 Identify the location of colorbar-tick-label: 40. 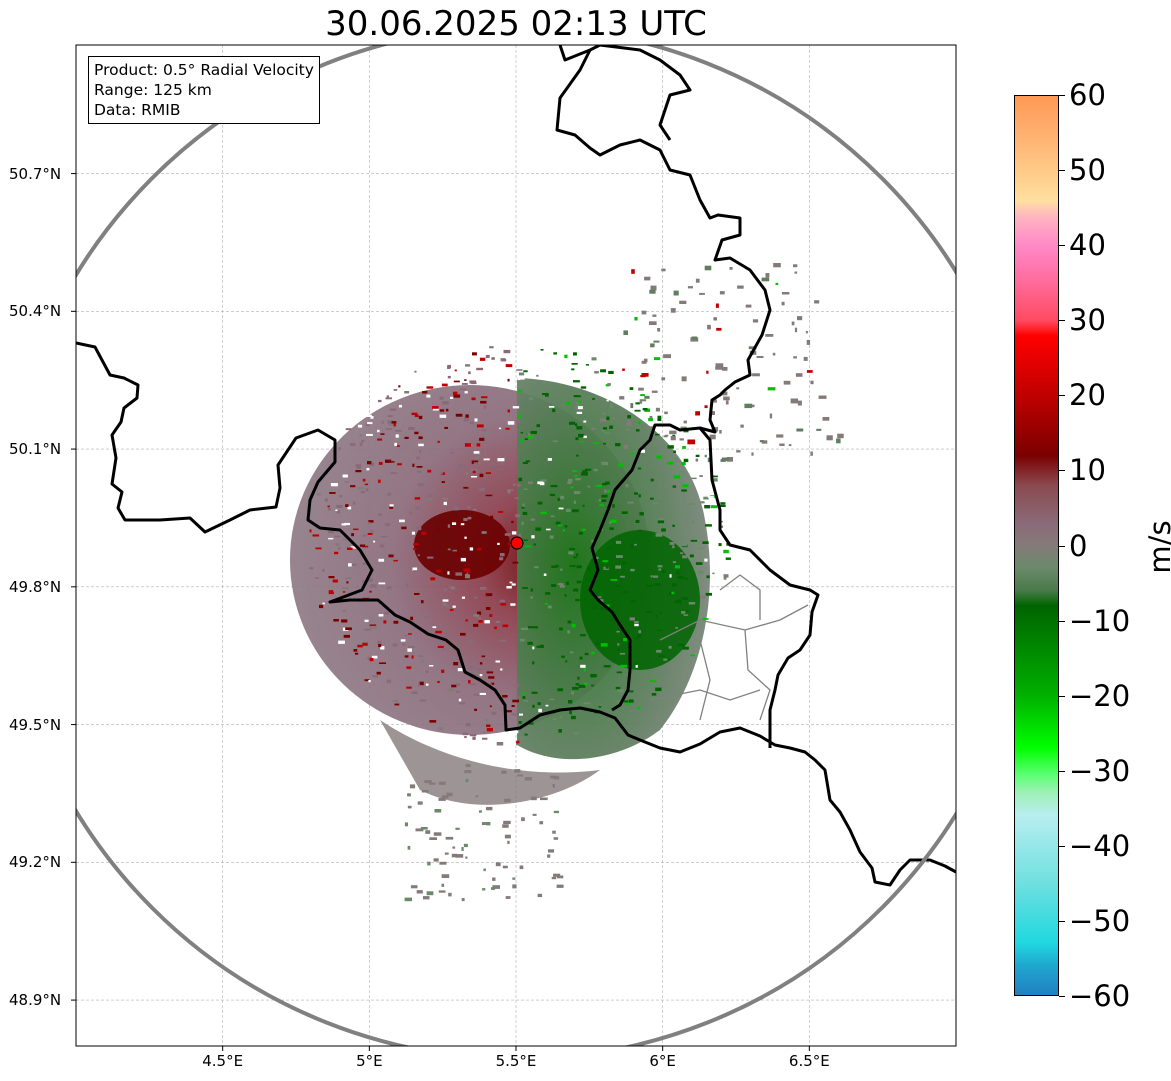
(1087, 245).